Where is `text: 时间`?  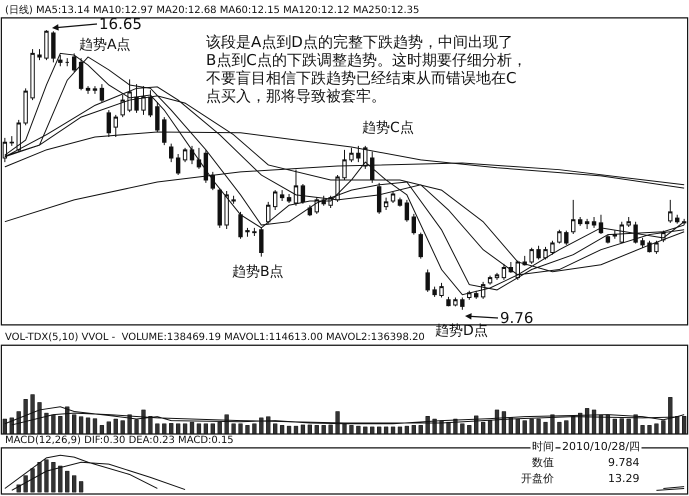
text: 时间 is located at coordinates (543, 446).